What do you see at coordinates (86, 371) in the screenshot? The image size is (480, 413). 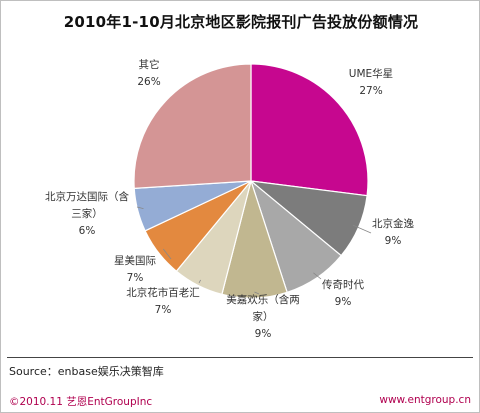 I see `source-note: Source：enbase娱乐决策智库` at bounding box center [86, 371].